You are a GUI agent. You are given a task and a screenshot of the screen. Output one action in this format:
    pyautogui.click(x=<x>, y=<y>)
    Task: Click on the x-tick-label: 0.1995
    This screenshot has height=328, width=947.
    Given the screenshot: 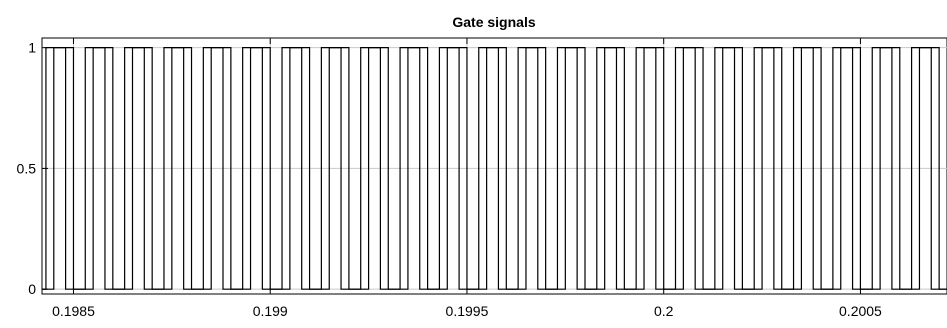 What is the action you would take?
    pyautogui.click(x=467, y=311)
    